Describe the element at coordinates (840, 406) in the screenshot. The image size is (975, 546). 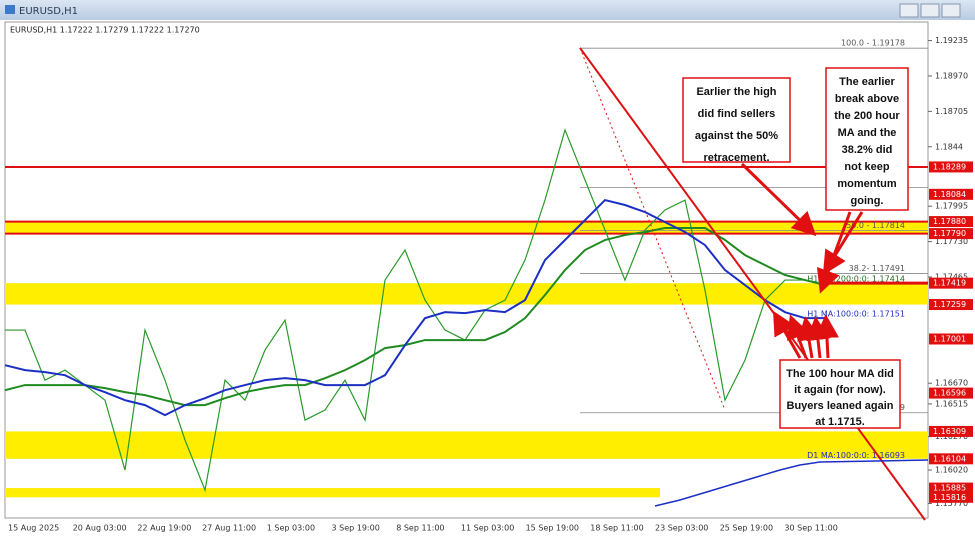
I see `annotation-line: Buyers leaned again` at that location.